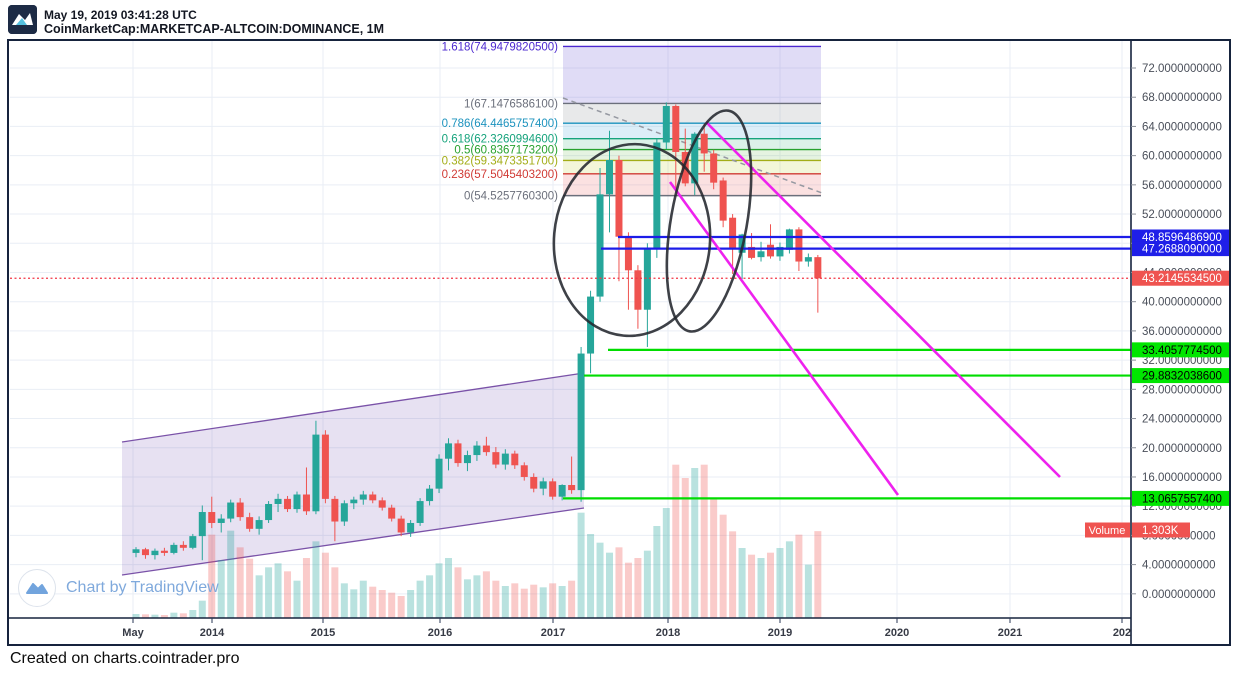 This screenshot has height=677, width=1234. Describe the element at coordinates (511, 104) in the screenshot. I see `fib-level-label: 1(67.1476586100)` at that location.